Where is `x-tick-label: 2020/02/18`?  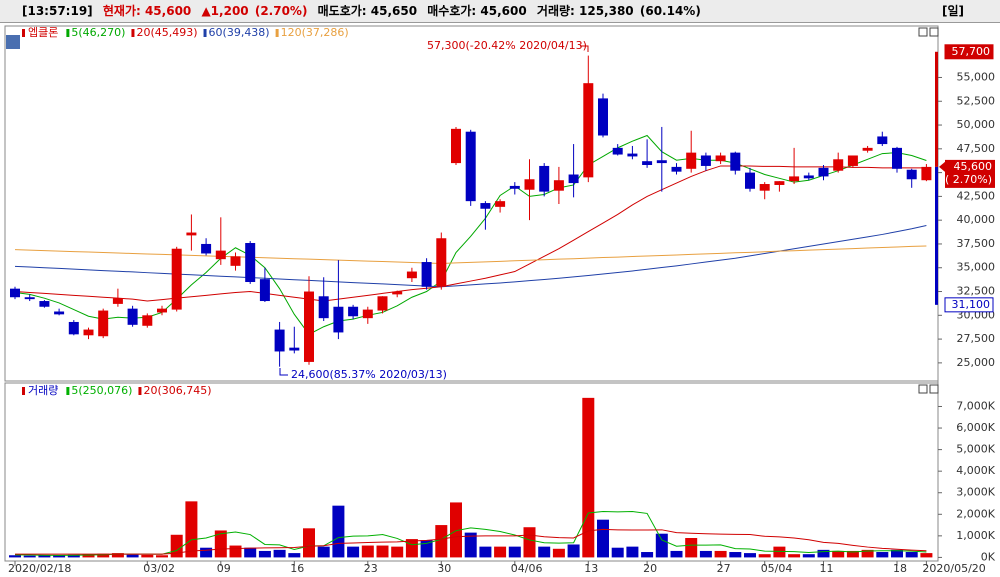
x-tick-label: 2020/02/18 is located at coordinates (39, 568).